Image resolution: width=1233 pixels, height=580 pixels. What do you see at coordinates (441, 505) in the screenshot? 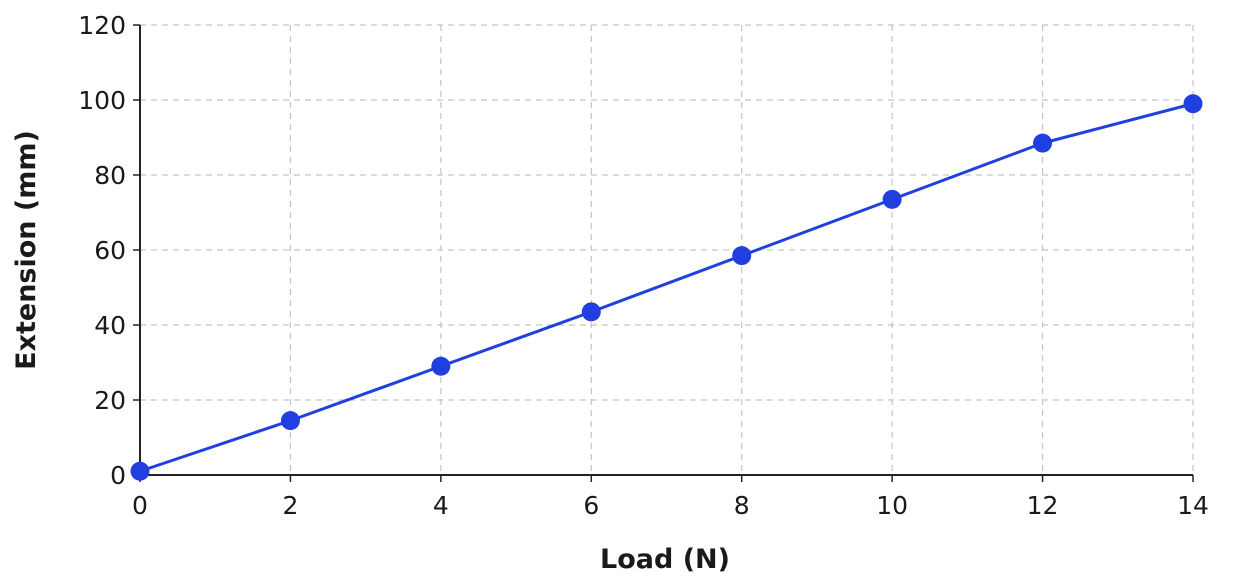
I see `x-tick-label: 4` at bounding box center [441, 505].